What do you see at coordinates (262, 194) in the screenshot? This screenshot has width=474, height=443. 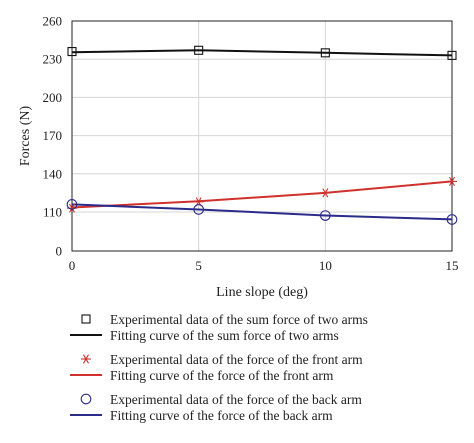 I see `fit-line-front` at bounding box center [262, 194].